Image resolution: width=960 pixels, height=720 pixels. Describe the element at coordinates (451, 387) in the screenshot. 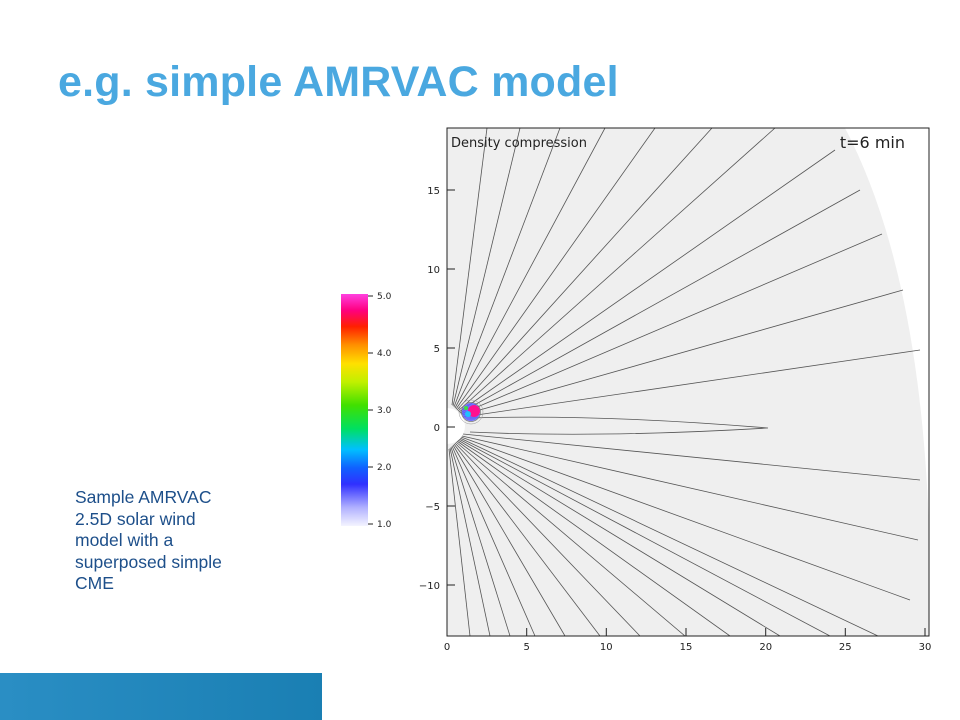

I see `y-axis-ticks` at that location.